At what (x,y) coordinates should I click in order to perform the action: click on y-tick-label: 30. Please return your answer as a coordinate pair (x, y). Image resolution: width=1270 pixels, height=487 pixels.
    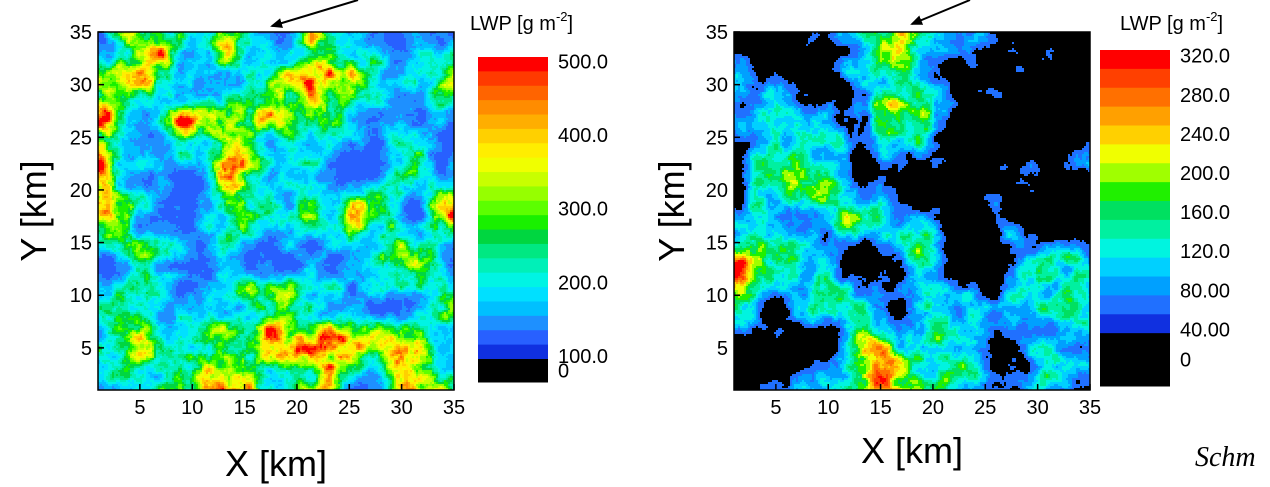
    Looking at the image, I should click on (717, 86).